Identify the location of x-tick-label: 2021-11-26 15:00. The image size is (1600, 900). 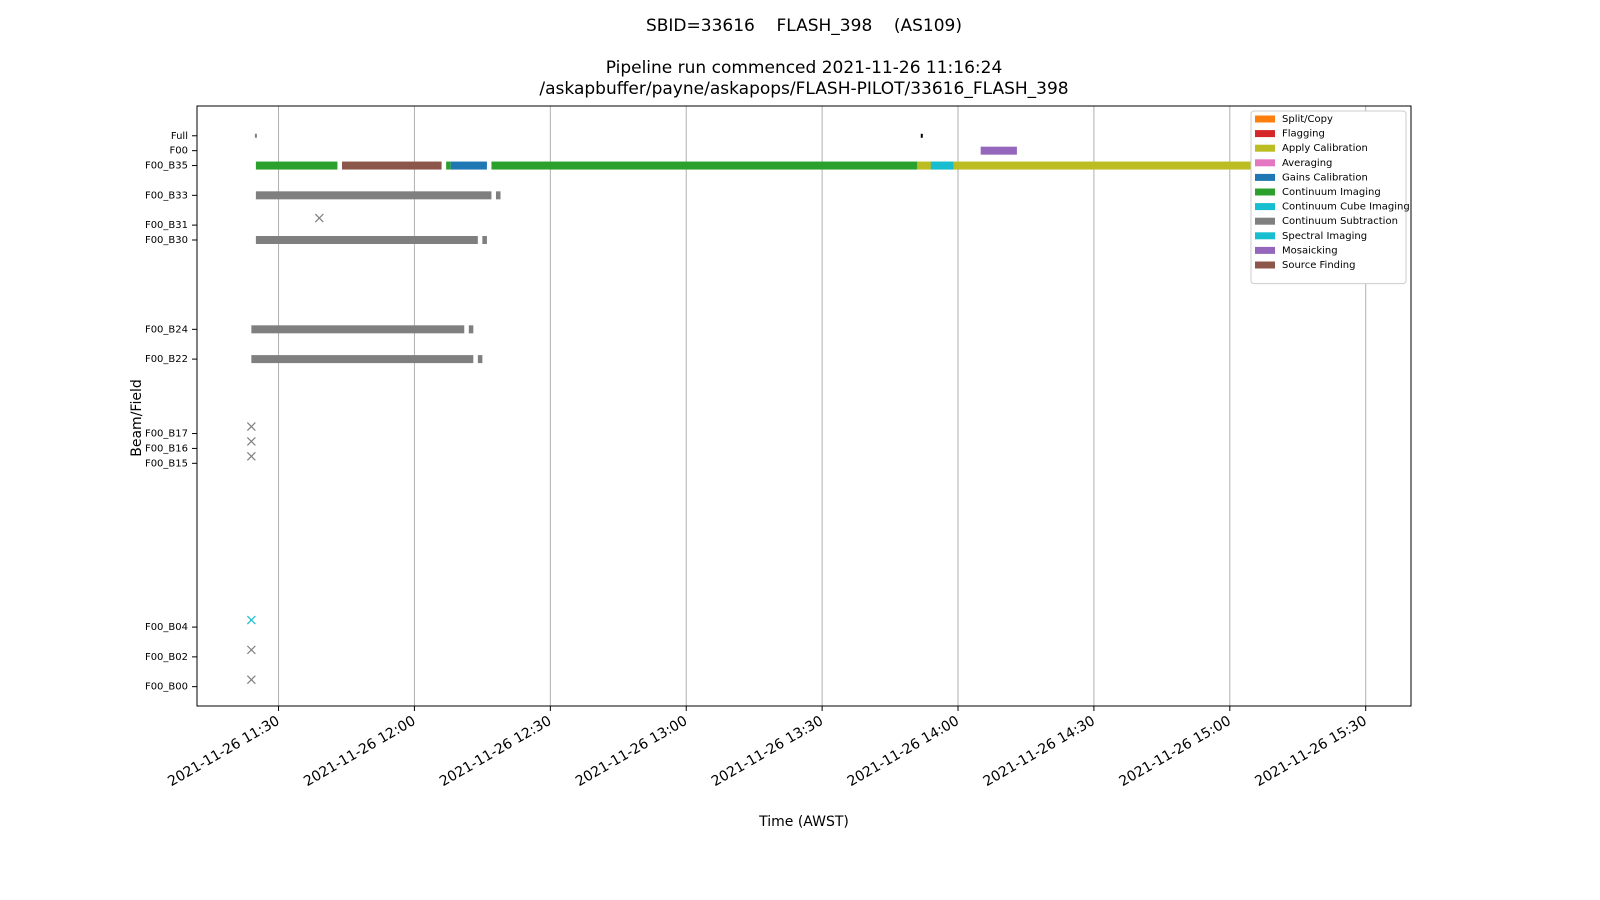
(1175, 751).